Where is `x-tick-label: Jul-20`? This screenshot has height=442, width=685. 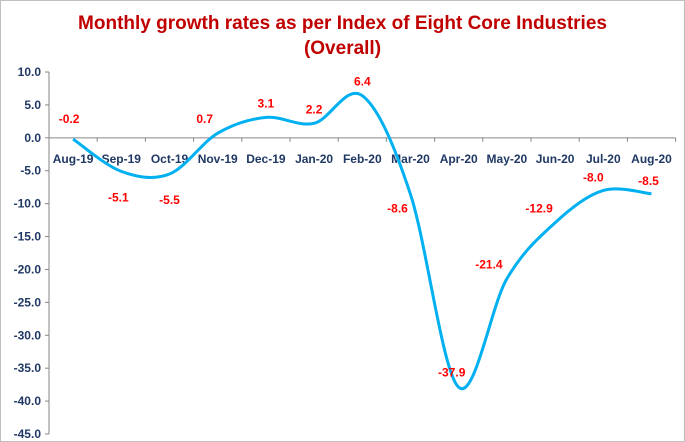 x-tick-label: Jul-20 is located at coordinates (603, 159).